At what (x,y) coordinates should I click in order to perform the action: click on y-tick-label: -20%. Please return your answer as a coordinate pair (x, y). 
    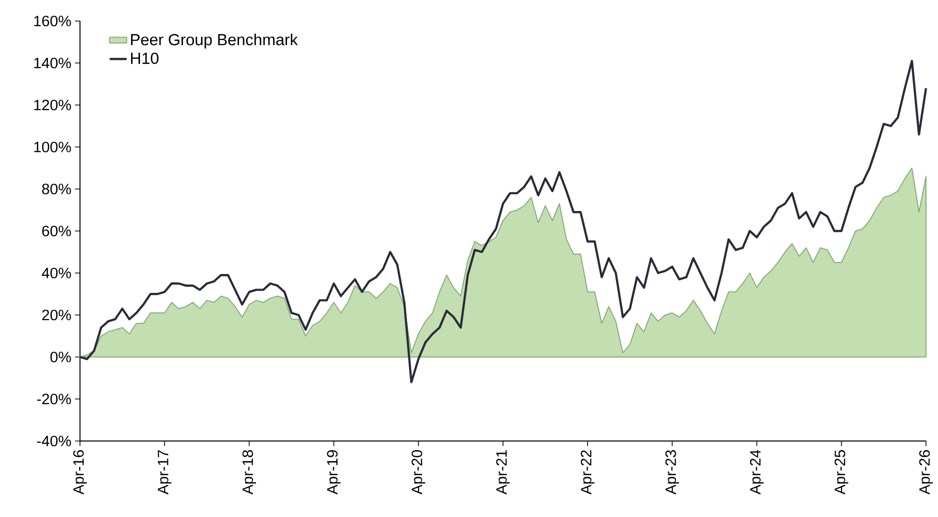
    Looking at the image, I should click on (54, 399).